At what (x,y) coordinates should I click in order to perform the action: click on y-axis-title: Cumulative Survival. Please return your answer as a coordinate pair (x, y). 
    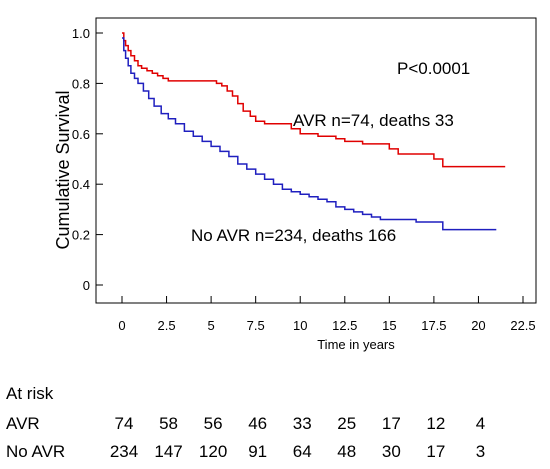
    Looking at the image, I should click on (63, 169).